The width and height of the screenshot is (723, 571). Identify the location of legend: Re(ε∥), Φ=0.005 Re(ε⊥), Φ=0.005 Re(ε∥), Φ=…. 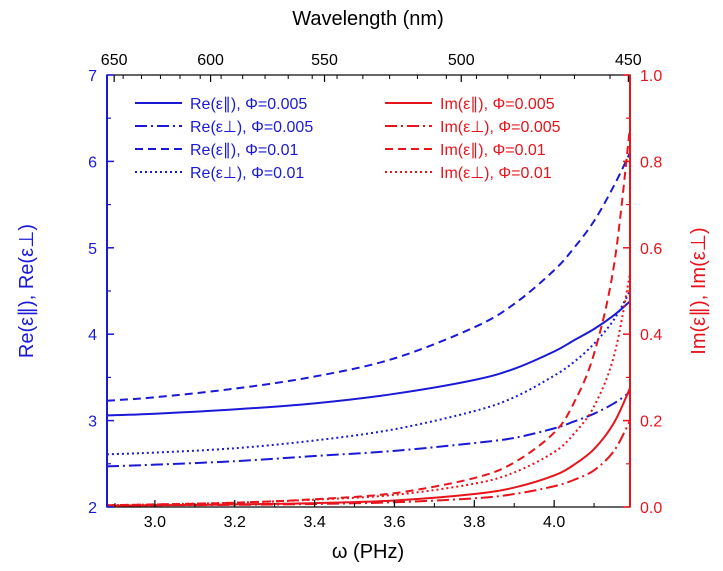
(348, 139).